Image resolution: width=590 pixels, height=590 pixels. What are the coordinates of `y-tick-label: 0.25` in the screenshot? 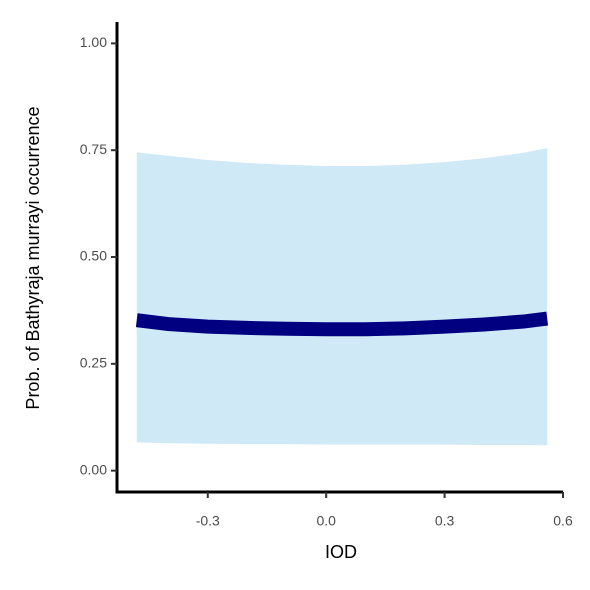 It's located at (93, 363).